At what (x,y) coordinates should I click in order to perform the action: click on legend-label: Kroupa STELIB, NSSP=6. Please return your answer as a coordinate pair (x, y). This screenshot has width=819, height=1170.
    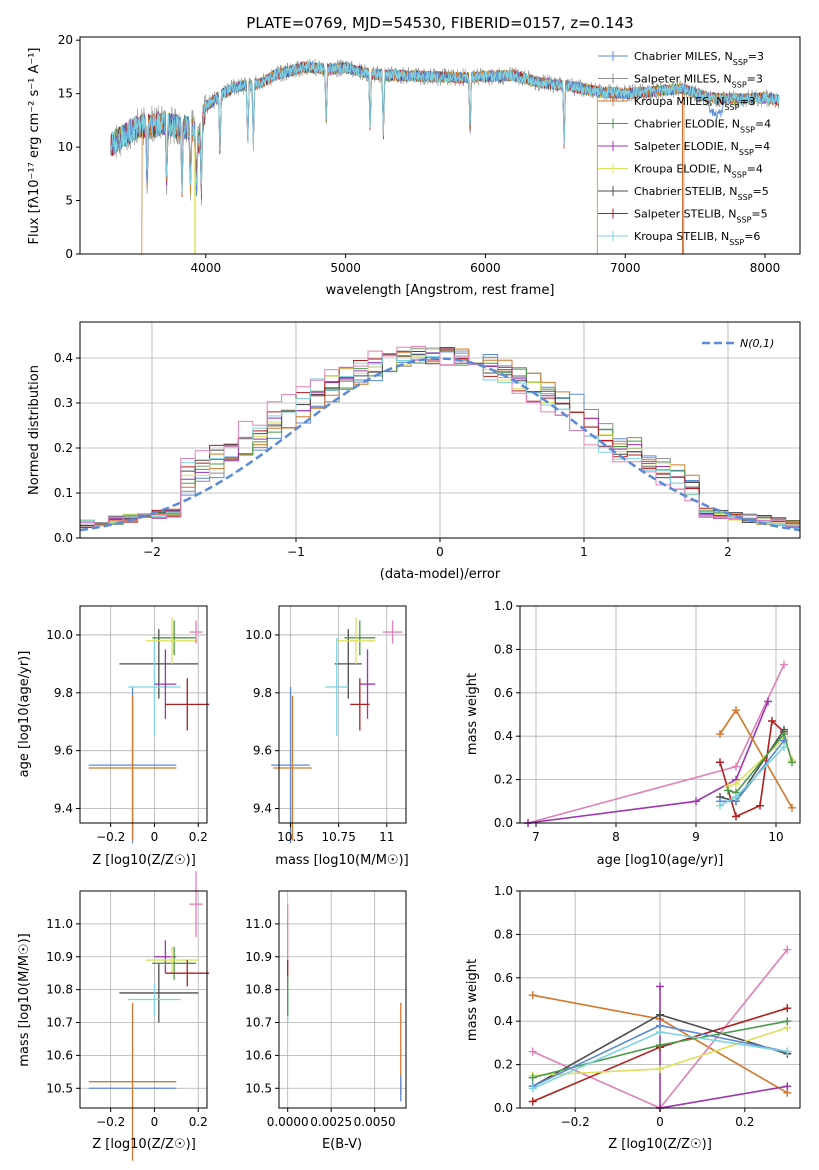
    Looking at the image, I should click on (697, 238).